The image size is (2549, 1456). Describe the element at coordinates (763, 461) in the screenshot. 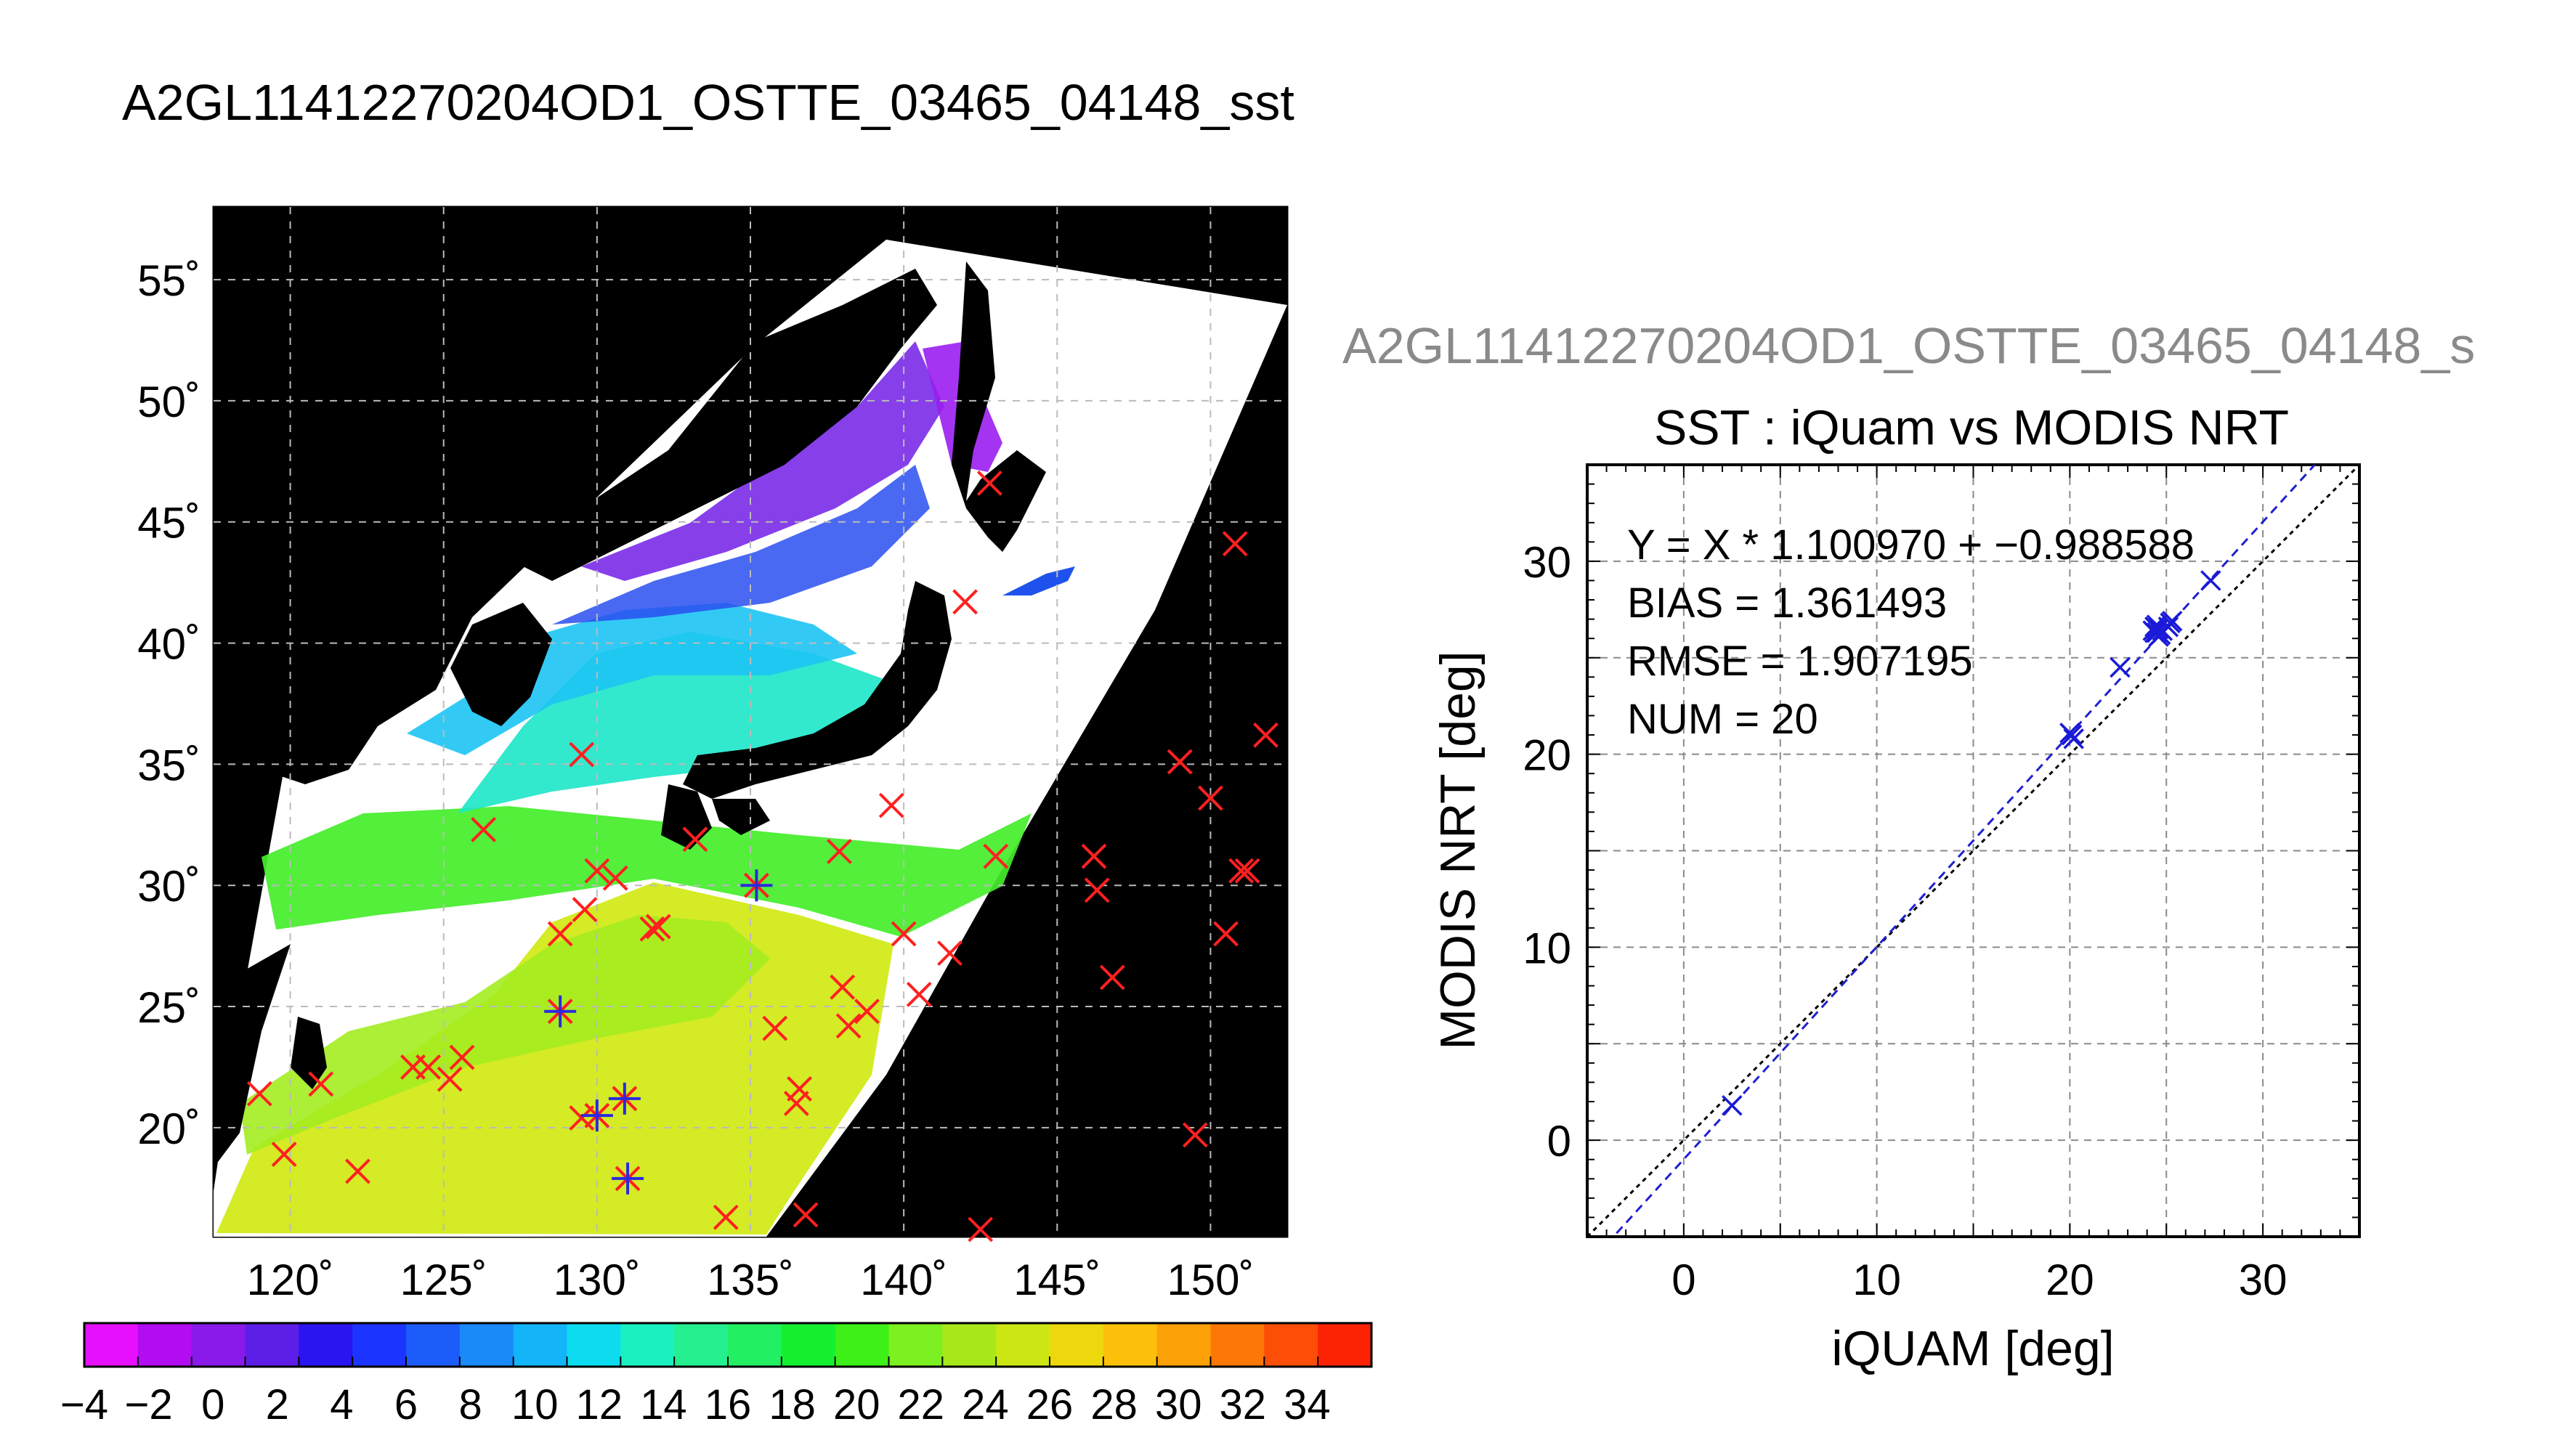

I see `sst-field-purple` at that location.